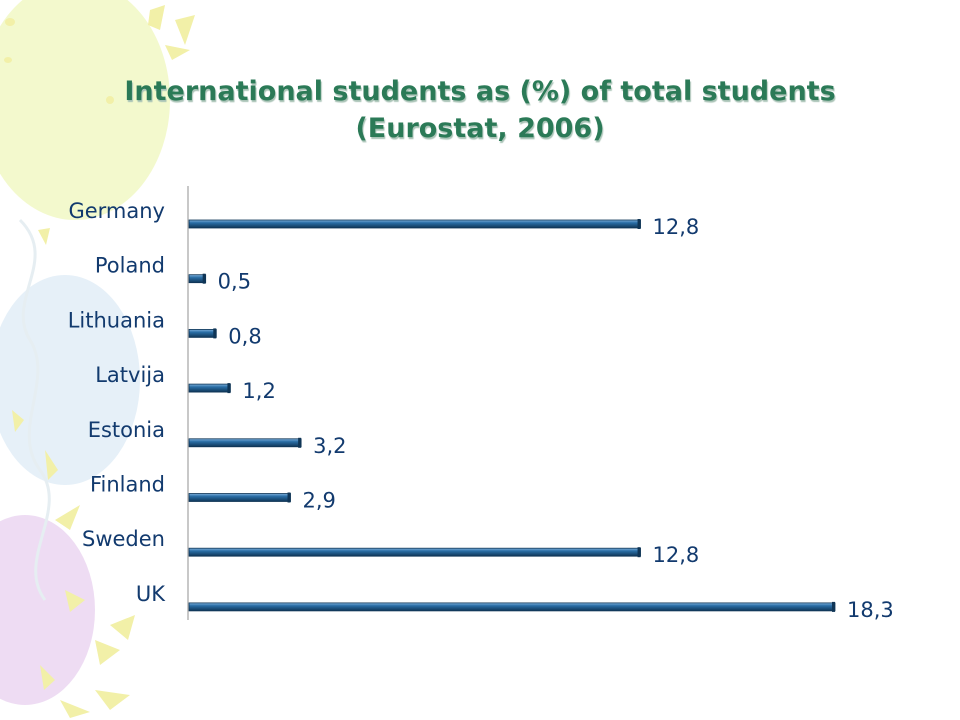 This screenshot has height=720, width=960. I want to click on balloon-purple, so click(47, 610).